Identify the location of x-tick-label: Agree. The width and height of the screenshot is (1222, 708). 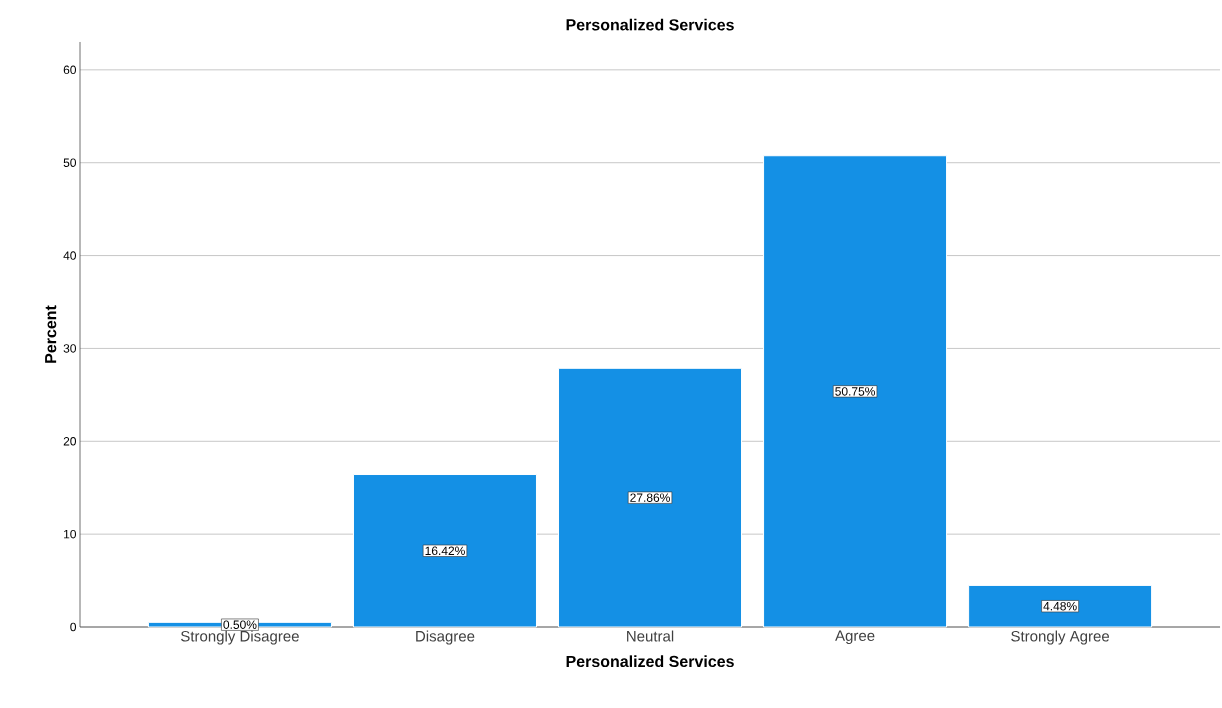
(855, 637).